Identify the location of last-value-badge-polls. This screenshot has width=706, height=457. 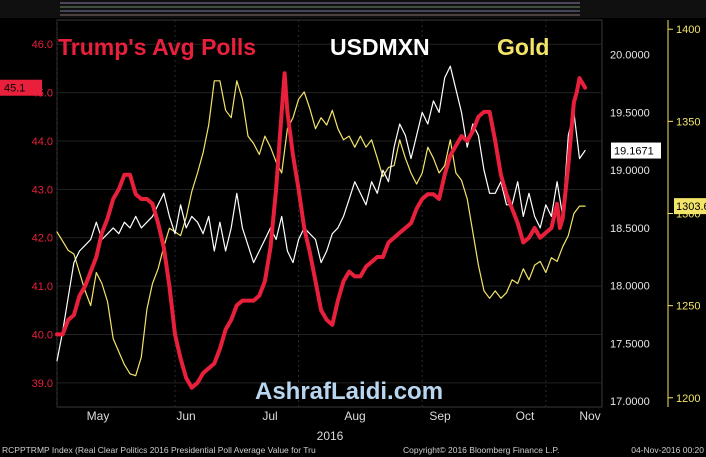
(21, 87).